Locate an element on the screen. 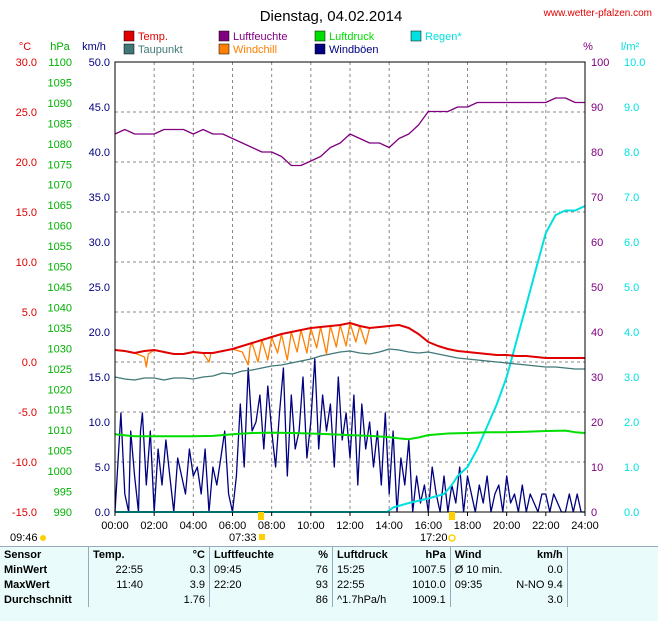  hum-avg-time is located at coordinates (243, 599).